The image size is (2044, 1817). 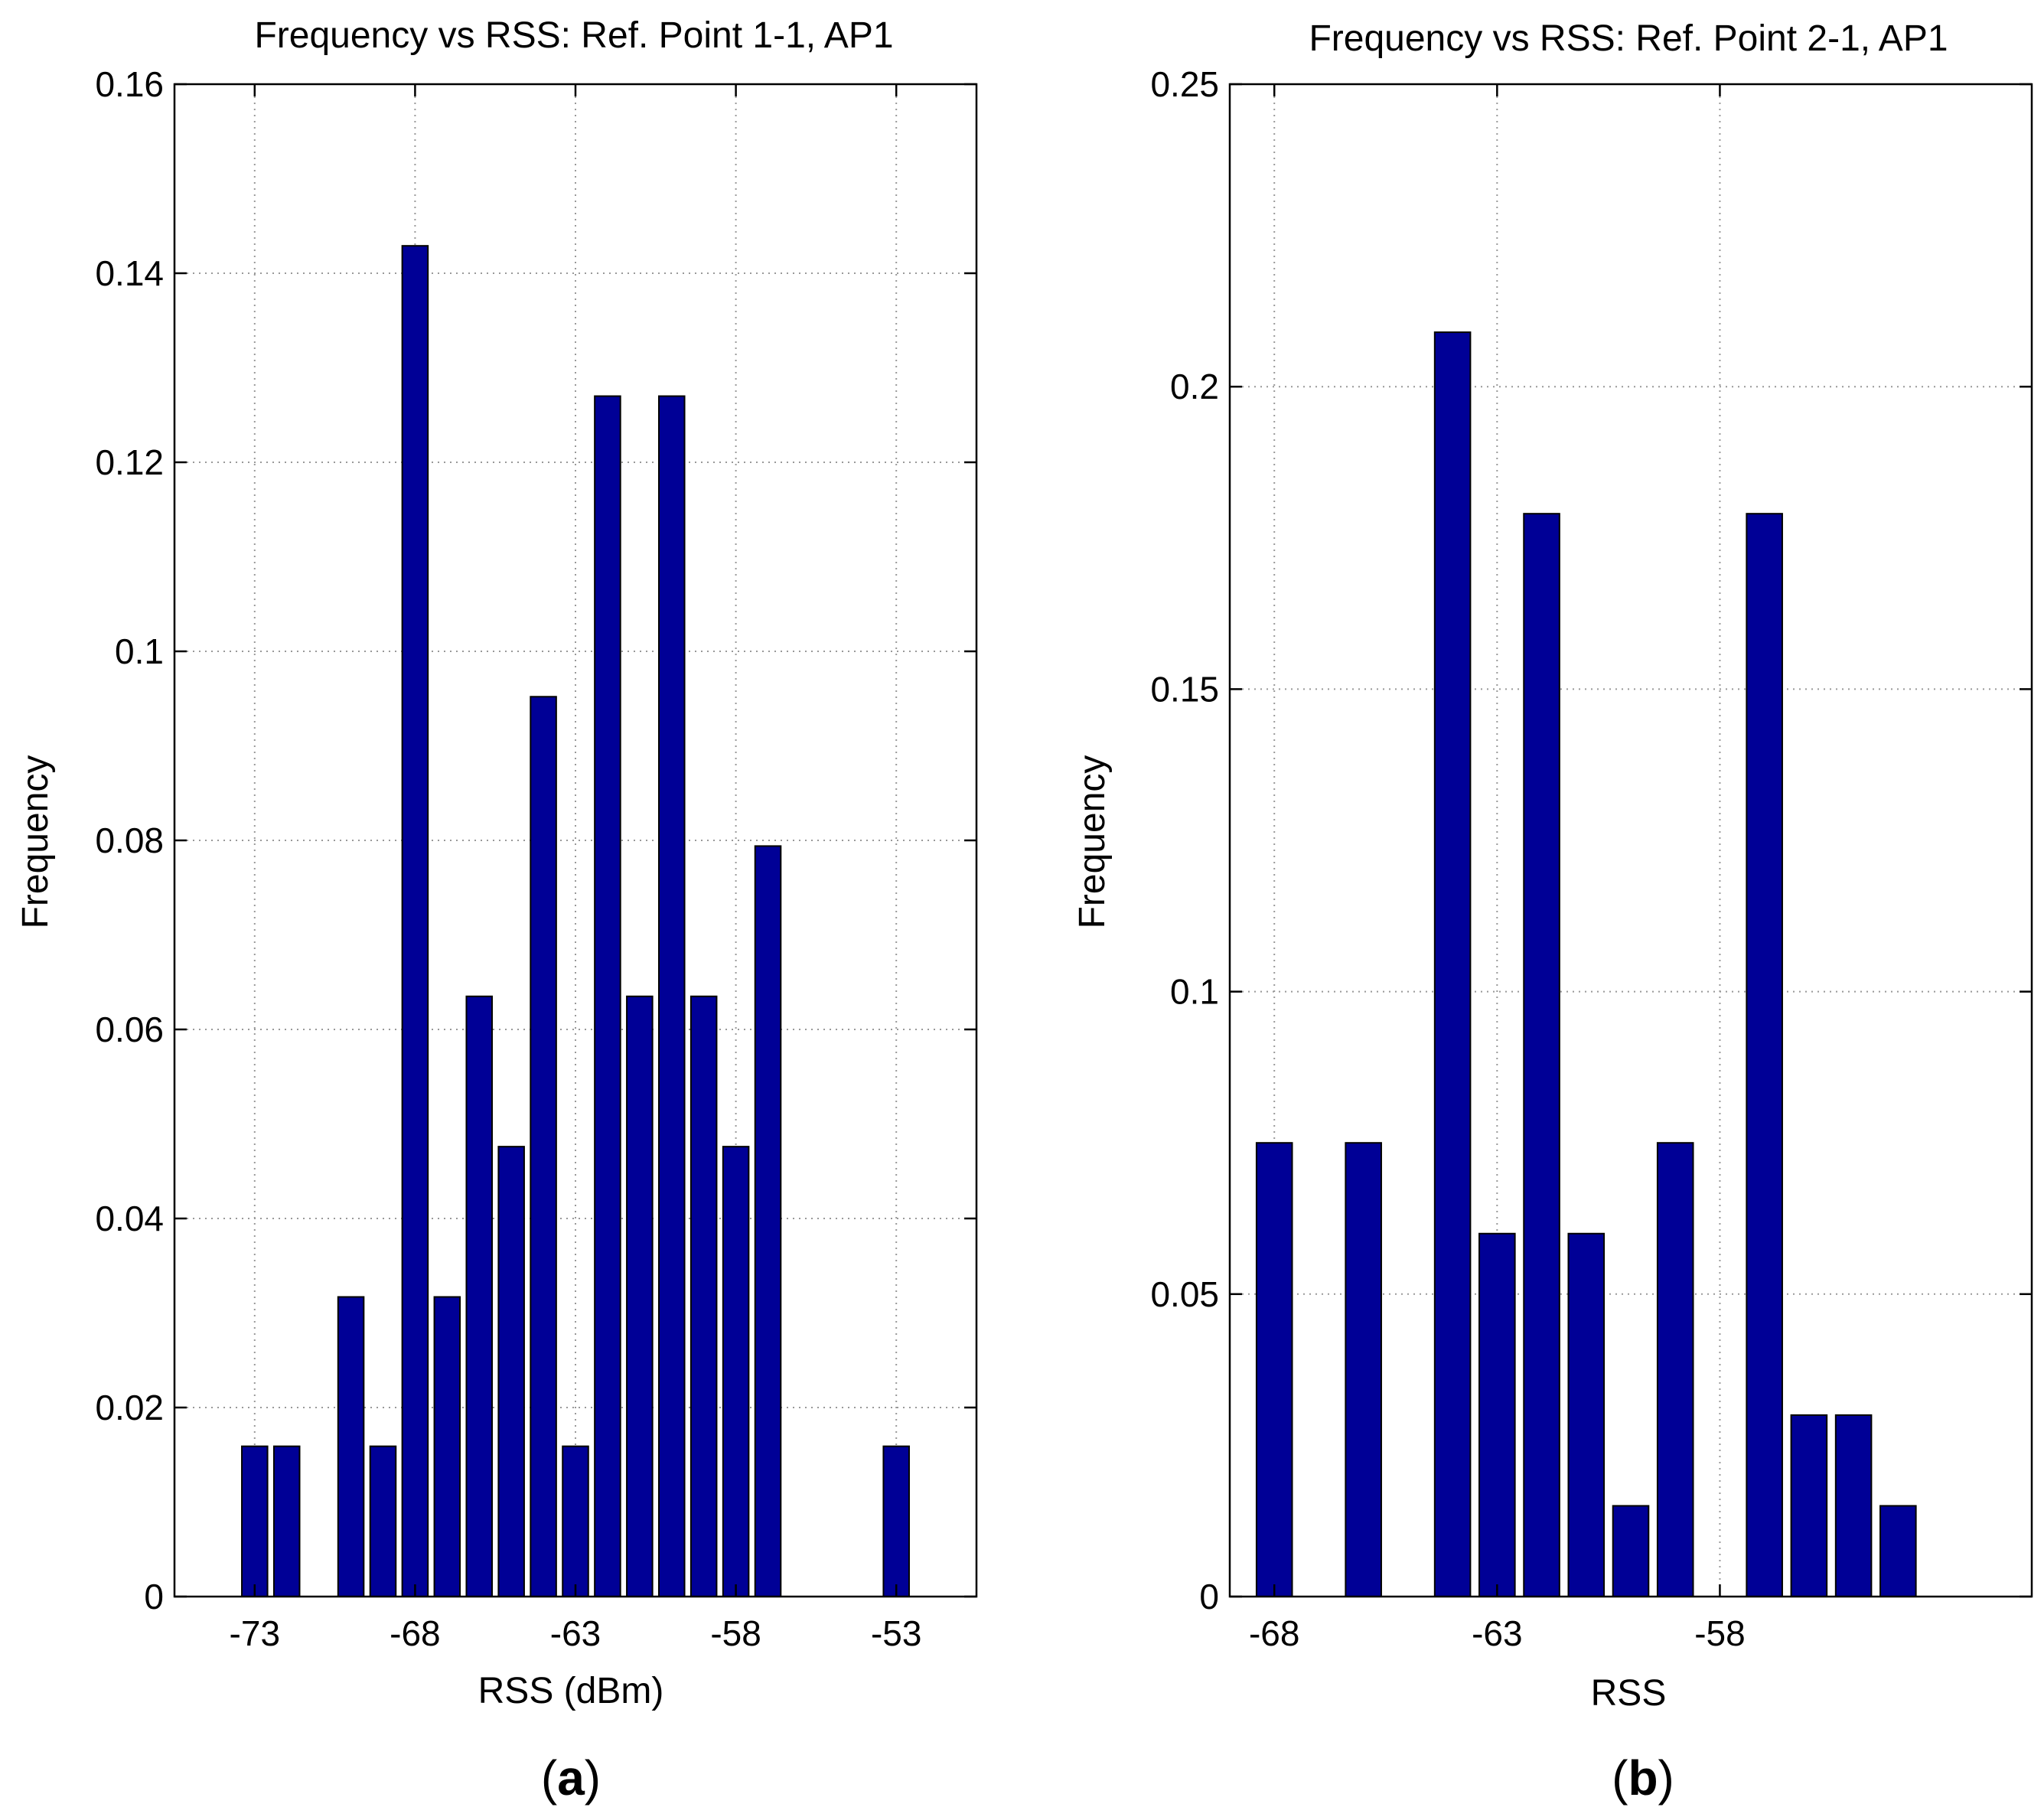 I want to click on chart-a-ytick-label: 0.06, so click(x=129, y=1029).